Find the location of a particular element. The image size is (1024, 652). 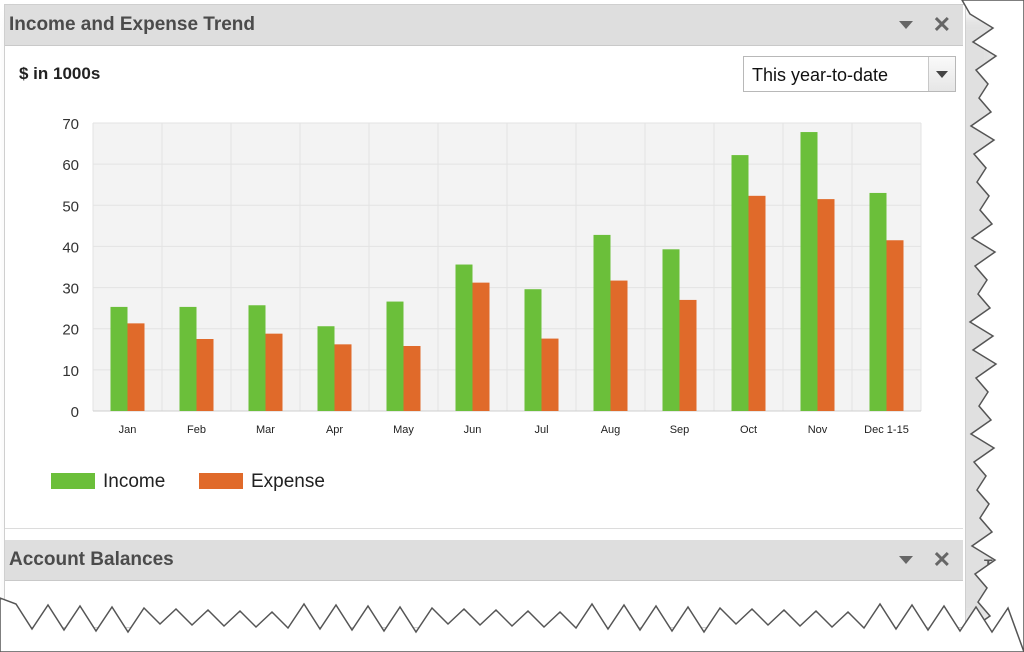

period-select: This year-to-date is located at coordinates (849, 74).